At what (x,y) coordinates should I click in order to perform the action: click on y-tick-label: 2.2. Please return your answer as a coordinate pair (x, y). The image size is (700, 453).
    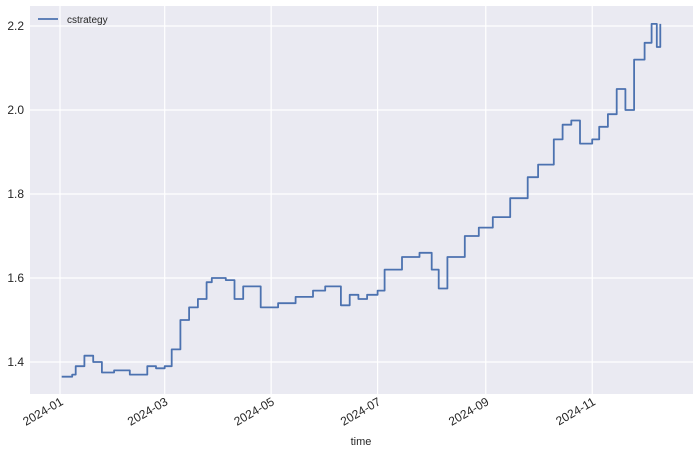
    Looking at the image, I should click on (15, 26).